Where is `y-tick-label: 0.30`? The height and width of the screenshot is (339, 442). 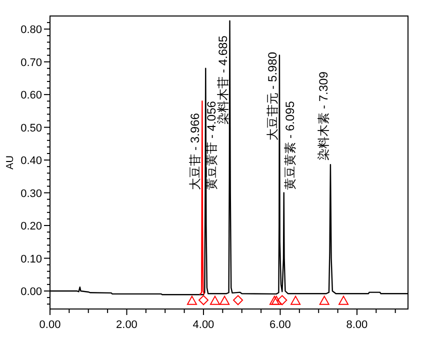
y-tick-label: 0.30 is located at coordinates (31, 194).